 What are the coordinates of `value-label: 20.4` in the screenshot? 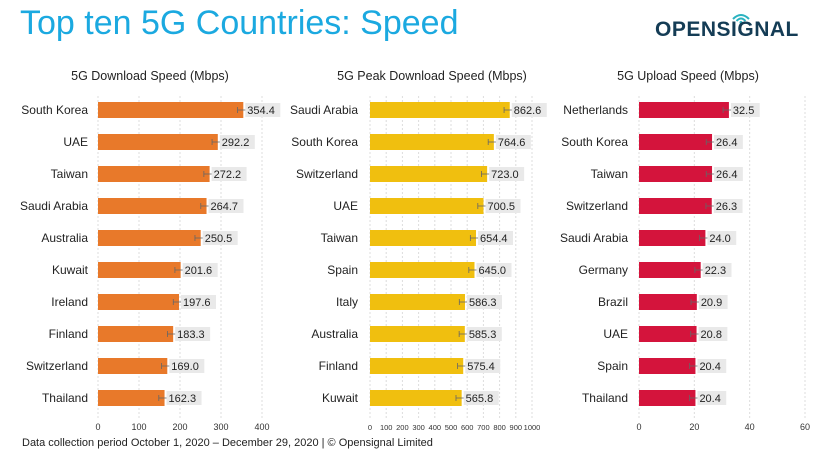 It's located at (709, 367).